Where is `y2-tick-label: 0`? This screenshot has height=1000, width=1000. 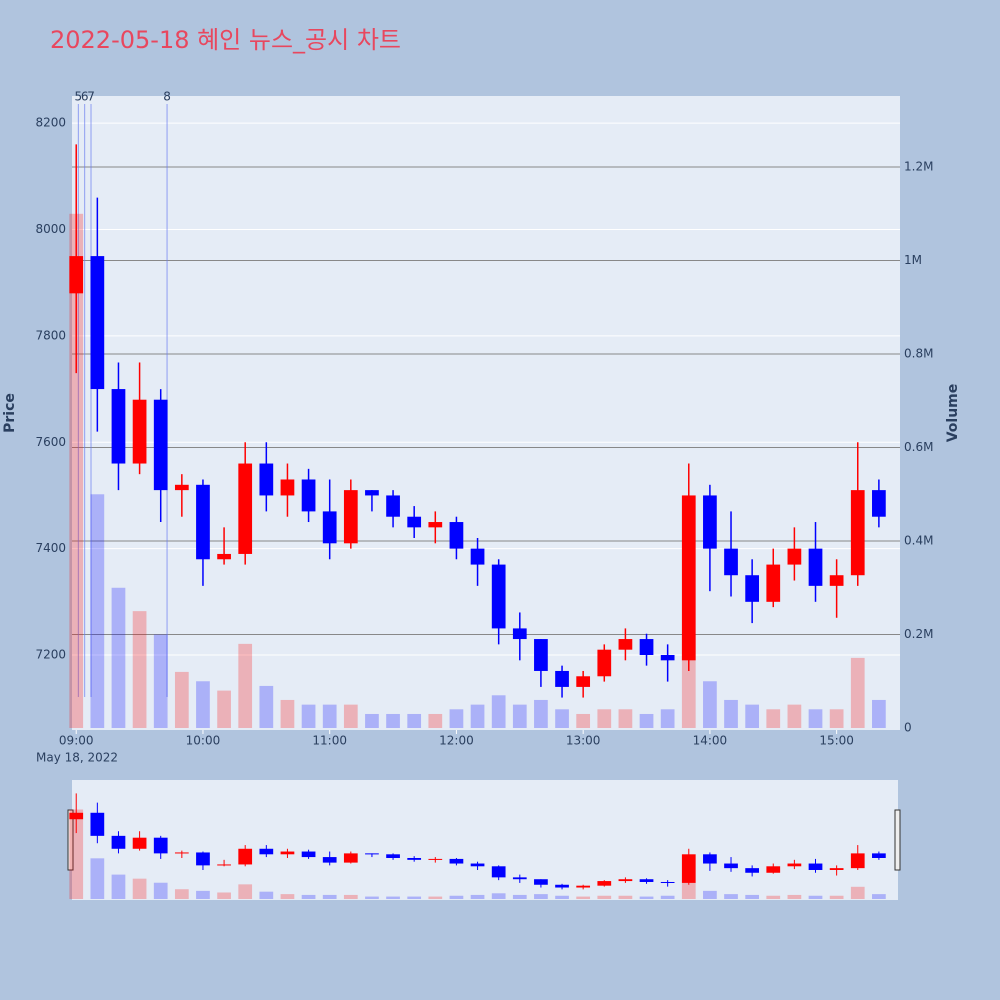
y2-tick-label: 0 is located at coordinates (908, 728).